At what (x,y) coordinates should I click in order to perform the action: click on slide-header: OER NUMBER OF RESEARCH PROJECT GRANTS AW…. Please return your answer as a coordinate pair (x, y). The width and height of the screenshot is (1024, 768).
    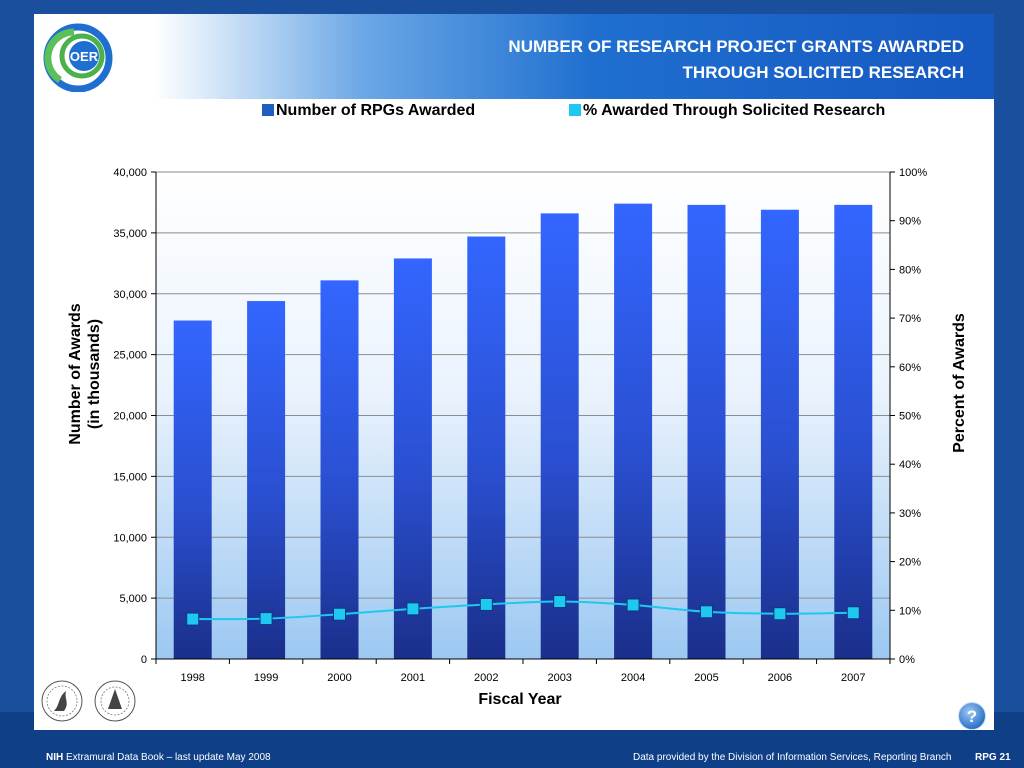
    Looking at the image, I should click on (514, 56).